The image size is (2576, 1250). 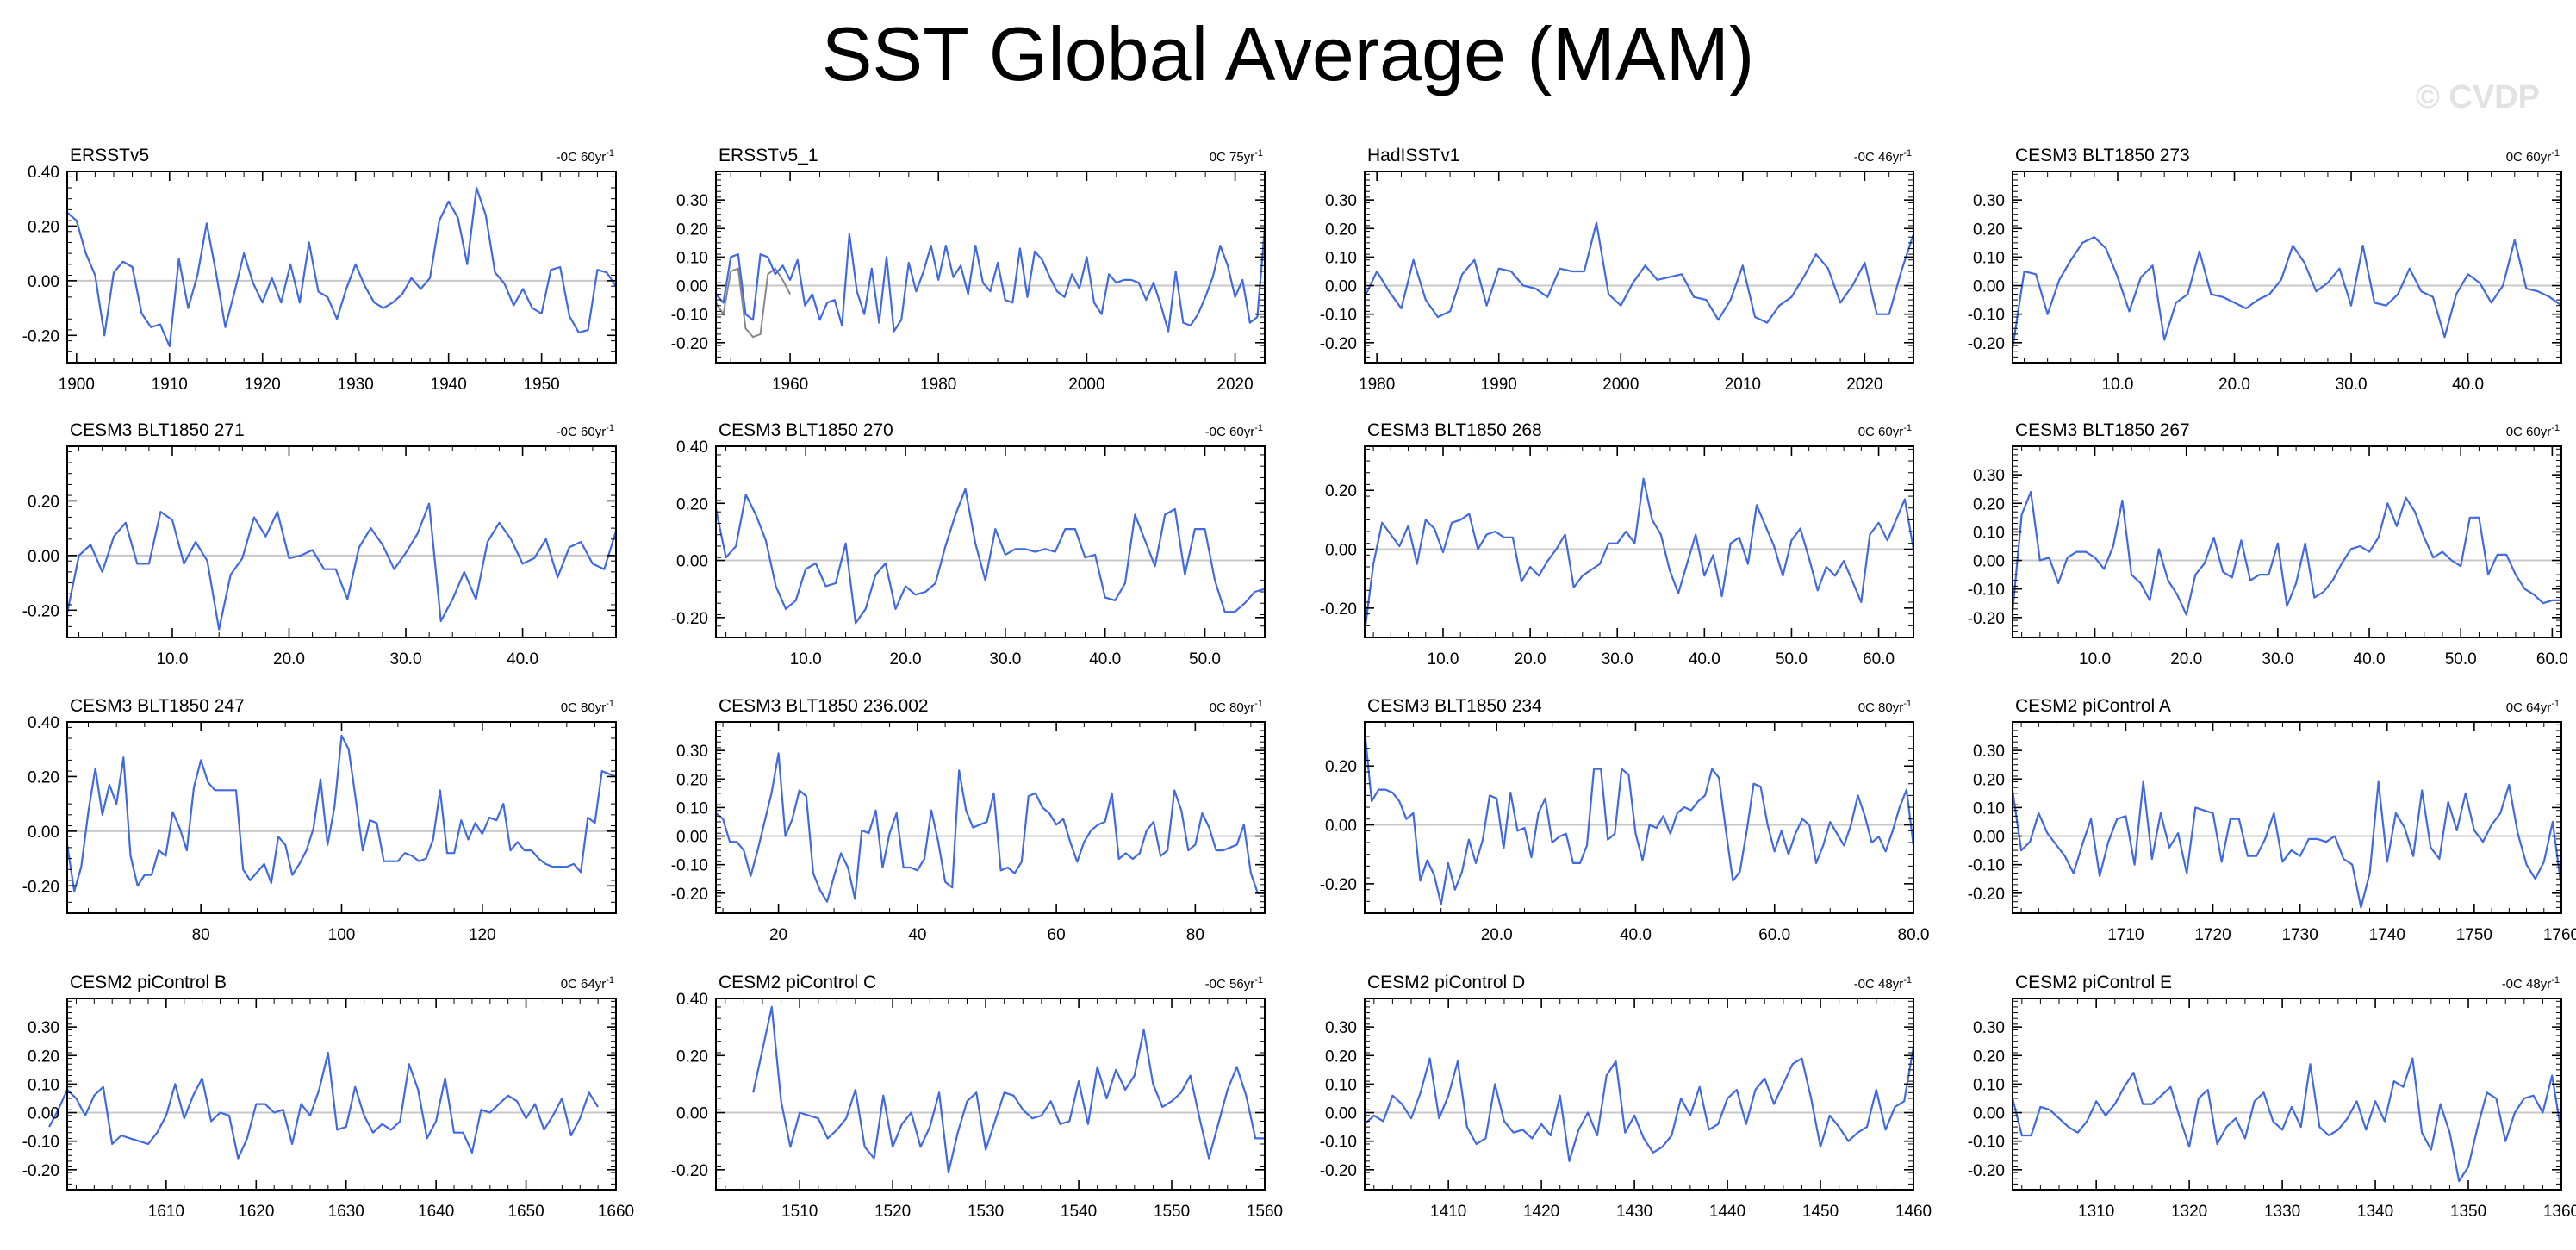 What do you see at coordinates (170, 385) in the screenshot?
I see `x-tick-label: 1910` at bounding box center [170, 385].